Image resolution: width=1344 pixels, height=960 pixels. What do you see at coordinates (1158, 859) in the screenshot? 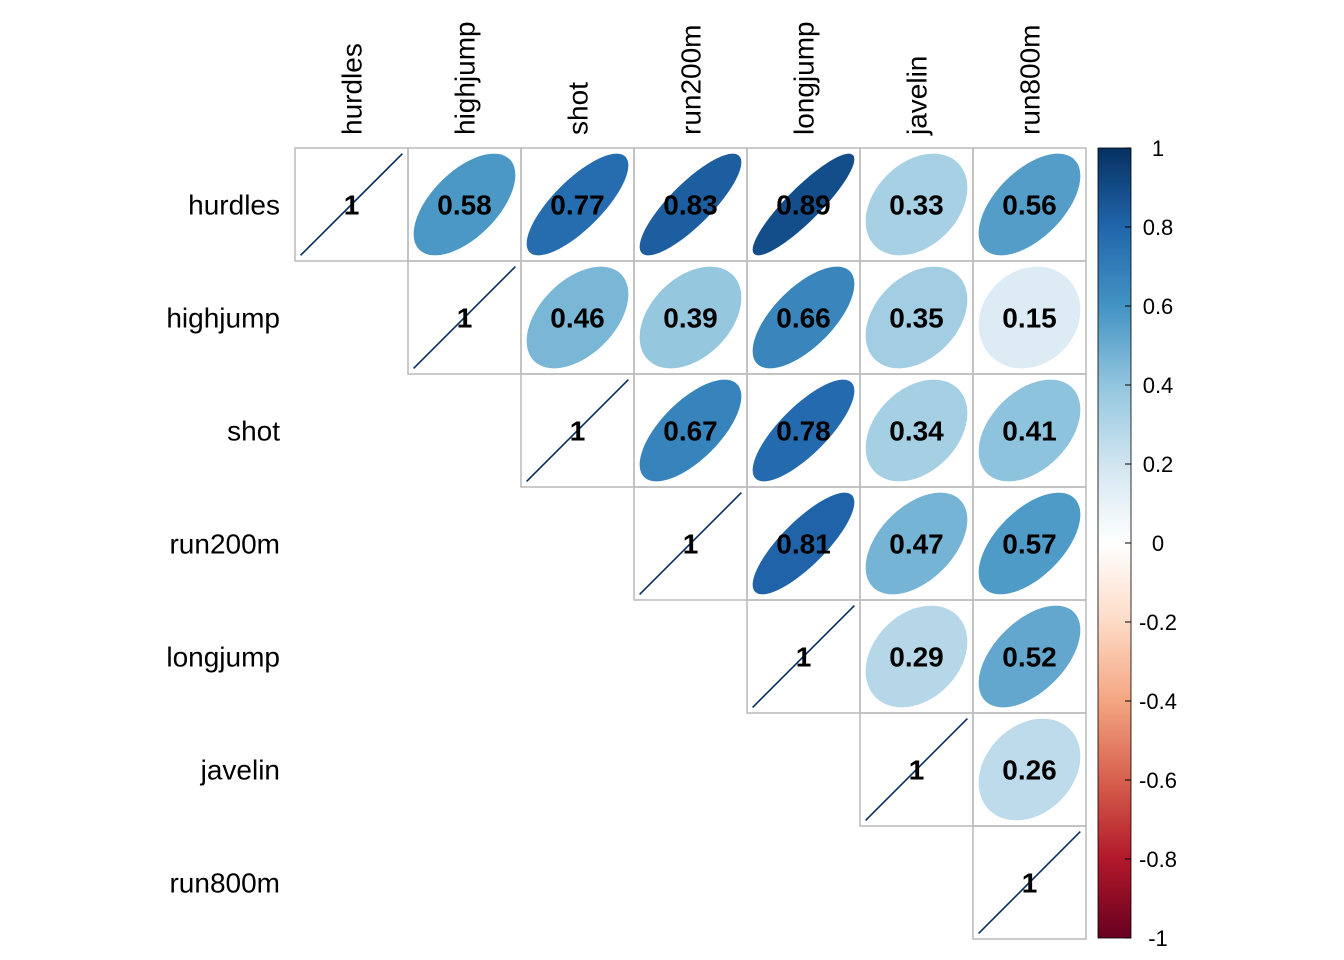
I see `colorbar-tick-label: -0.8` at bounding box center [1158, 859].